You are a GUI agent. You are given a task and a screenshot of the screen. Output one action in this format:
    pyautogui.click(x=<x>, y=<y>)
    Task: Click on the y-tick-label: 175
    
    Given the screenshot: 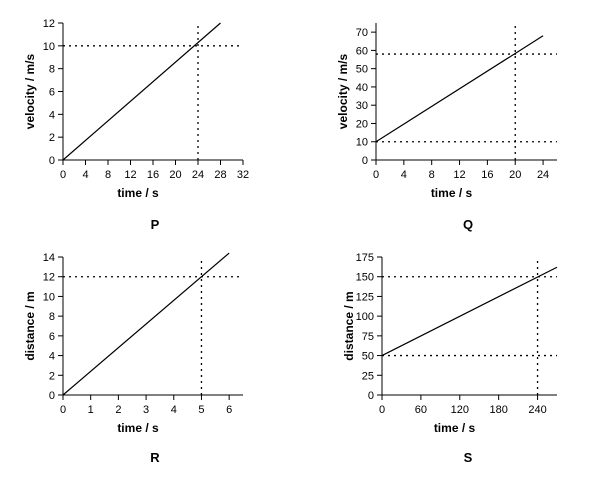 What is the action you would take?
    pyautogui.click(x=365, y=258)
    